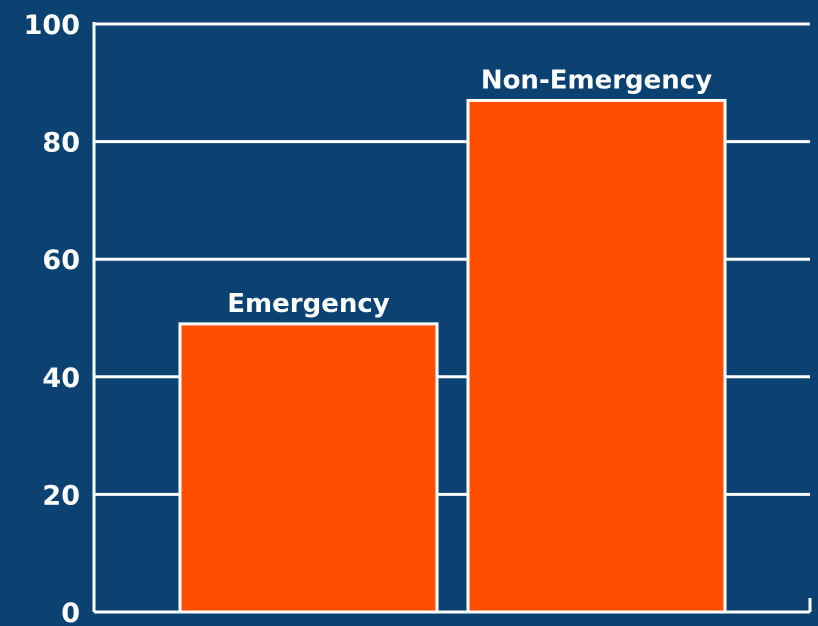 This screenshot has width=818, height=626. What do you see at coordinates (70, 612) in the screenshot?
I see `y-tick-label-0: 0` at bounding box center [70, 612].